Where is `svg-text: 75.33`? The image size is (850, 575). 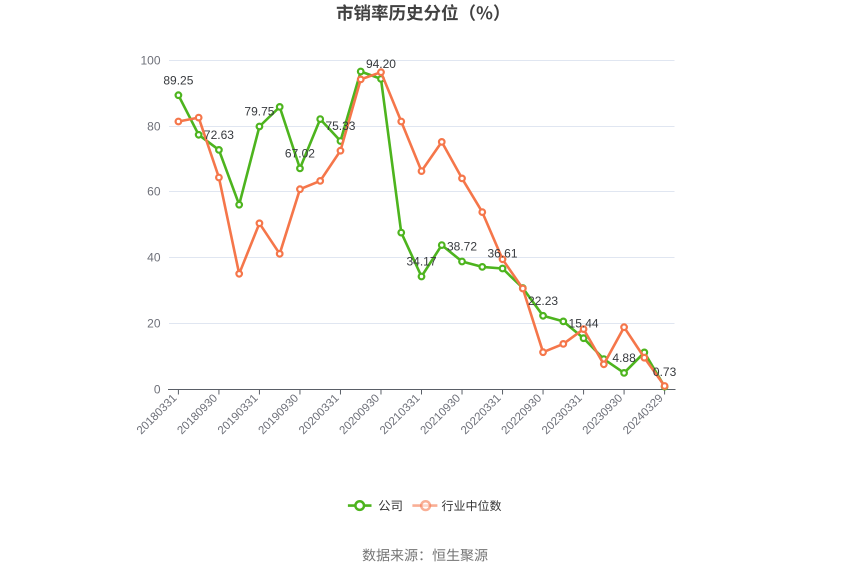
svg-text: 75.33 is located at coordinates (340, 126).